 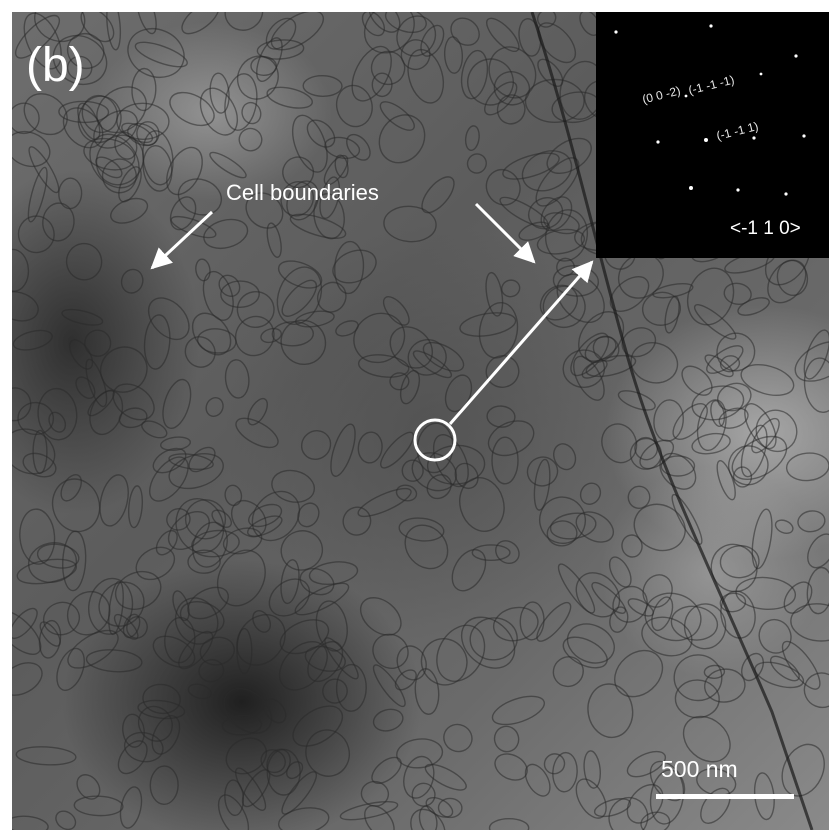 What do you see at coordinates (765, 228) in the screenshot?
I see `zone-axis-label: <-1 1 0>` at bounding box center [765, 228].